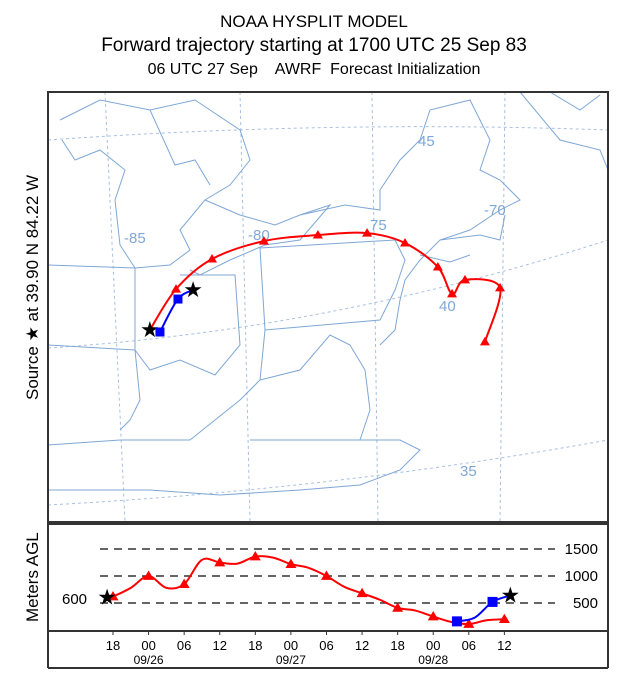  I want to click on trajectory-layer: ★★, so click(323, 287).